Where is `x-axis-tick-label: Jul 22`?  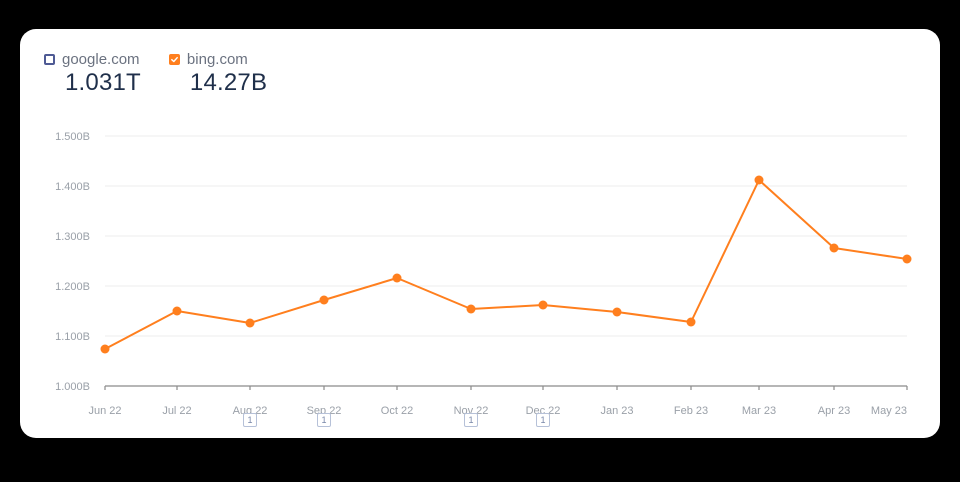
x-axis-tick-label: Jul 22 is located at coordinates (176, 411).